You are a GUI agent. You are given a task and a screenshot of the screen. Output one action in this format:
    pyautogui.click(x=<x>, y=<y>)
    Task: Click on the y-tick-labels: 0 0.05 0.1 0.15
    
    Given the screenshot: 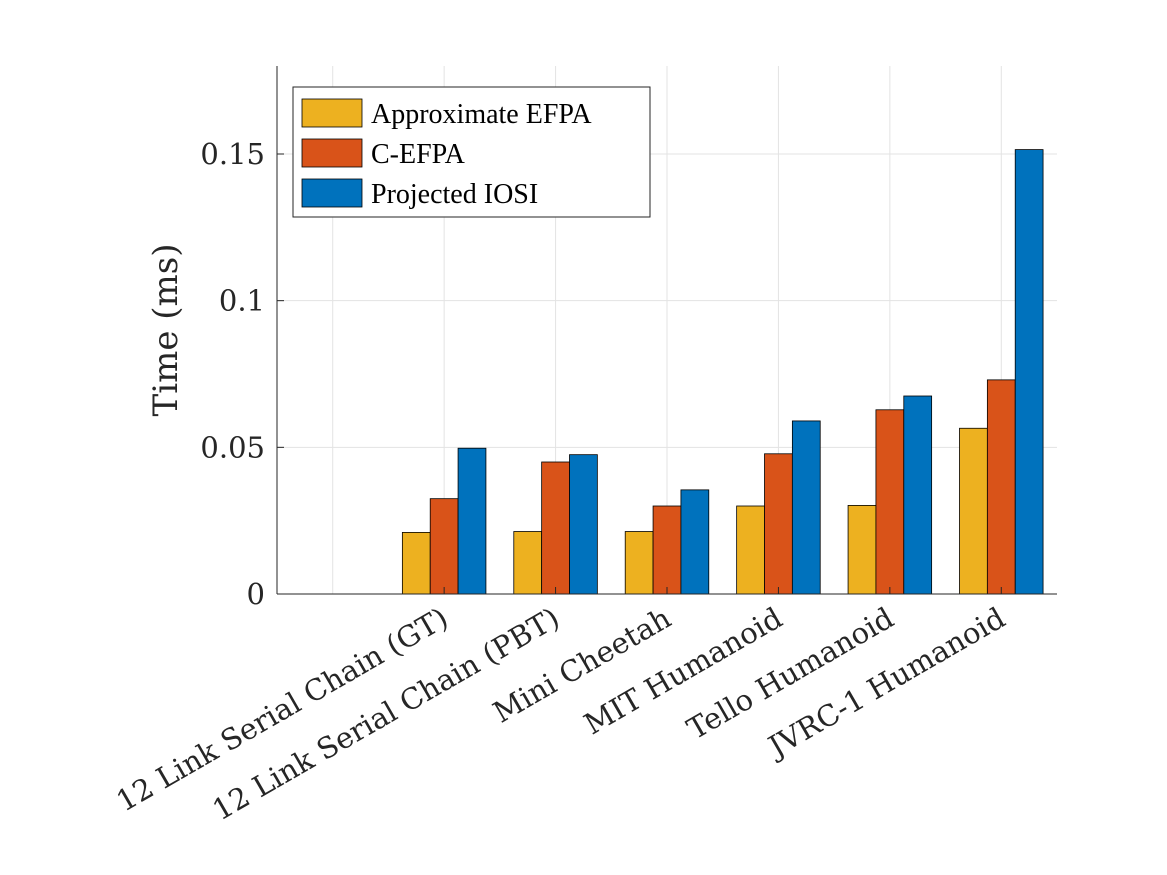 What is the action you would take?
    pyautogui.click(x=232, y=374)
    